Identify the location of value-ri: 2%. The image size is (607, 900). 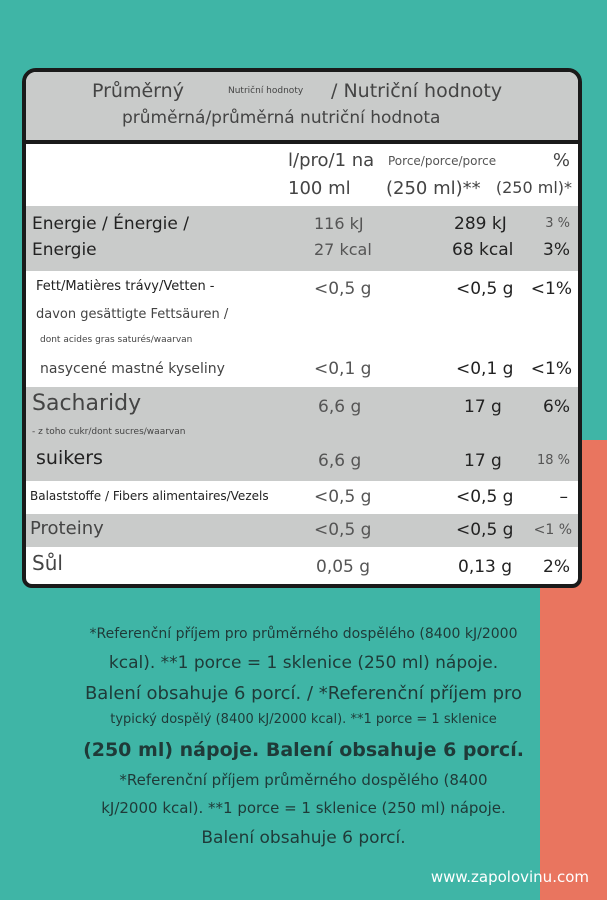
(556, 567).